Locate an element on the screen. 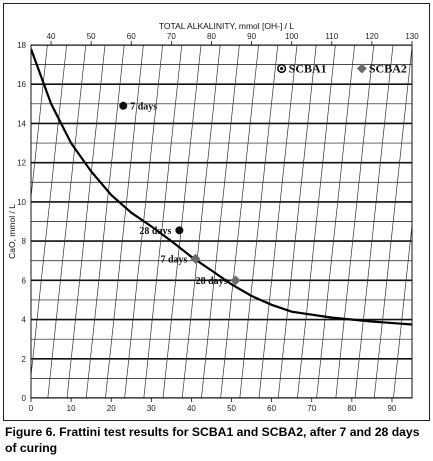 This screenshot has width=433, height=461. y-tick-label: 10 is located at coordinates (21, 202).